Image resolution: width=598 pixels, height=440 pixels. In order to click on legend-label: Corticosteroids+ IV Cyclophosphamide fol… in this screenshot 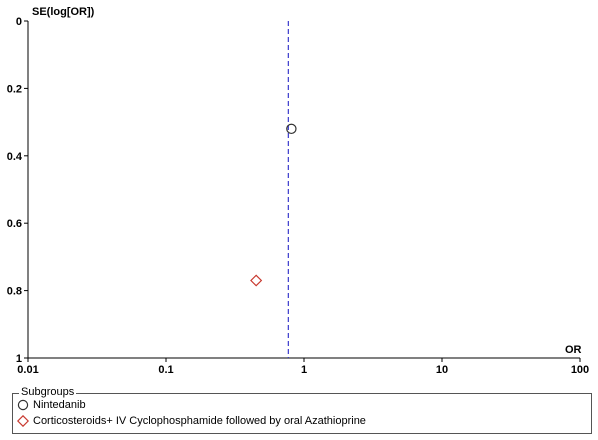, I will do `click(199, 421)`.